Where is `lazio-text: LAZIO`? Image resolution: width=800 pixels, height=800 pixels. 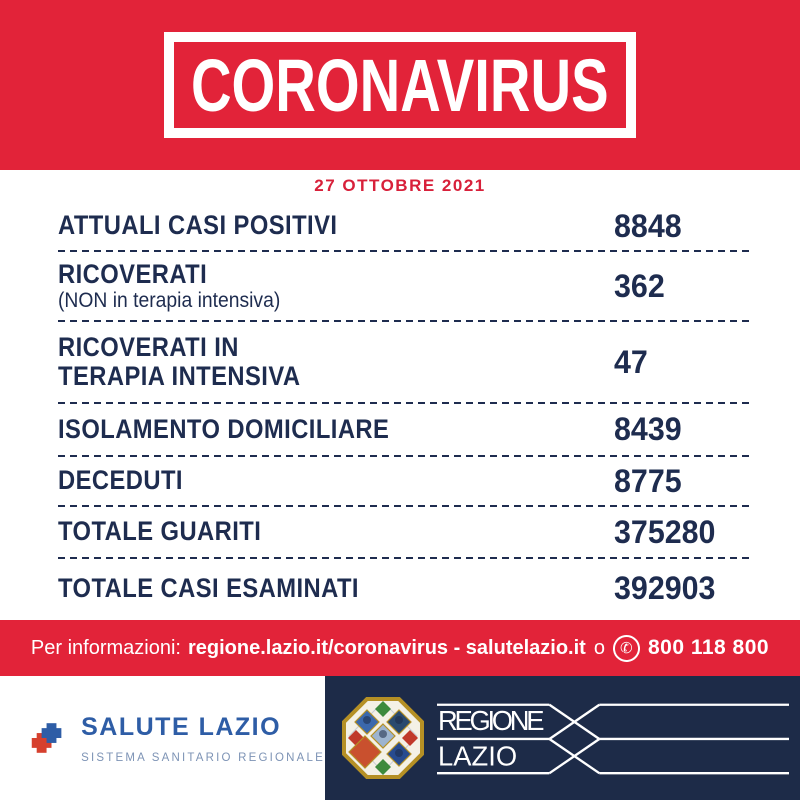
lazio-text: LAZIO is located at coordinates (478, 755).